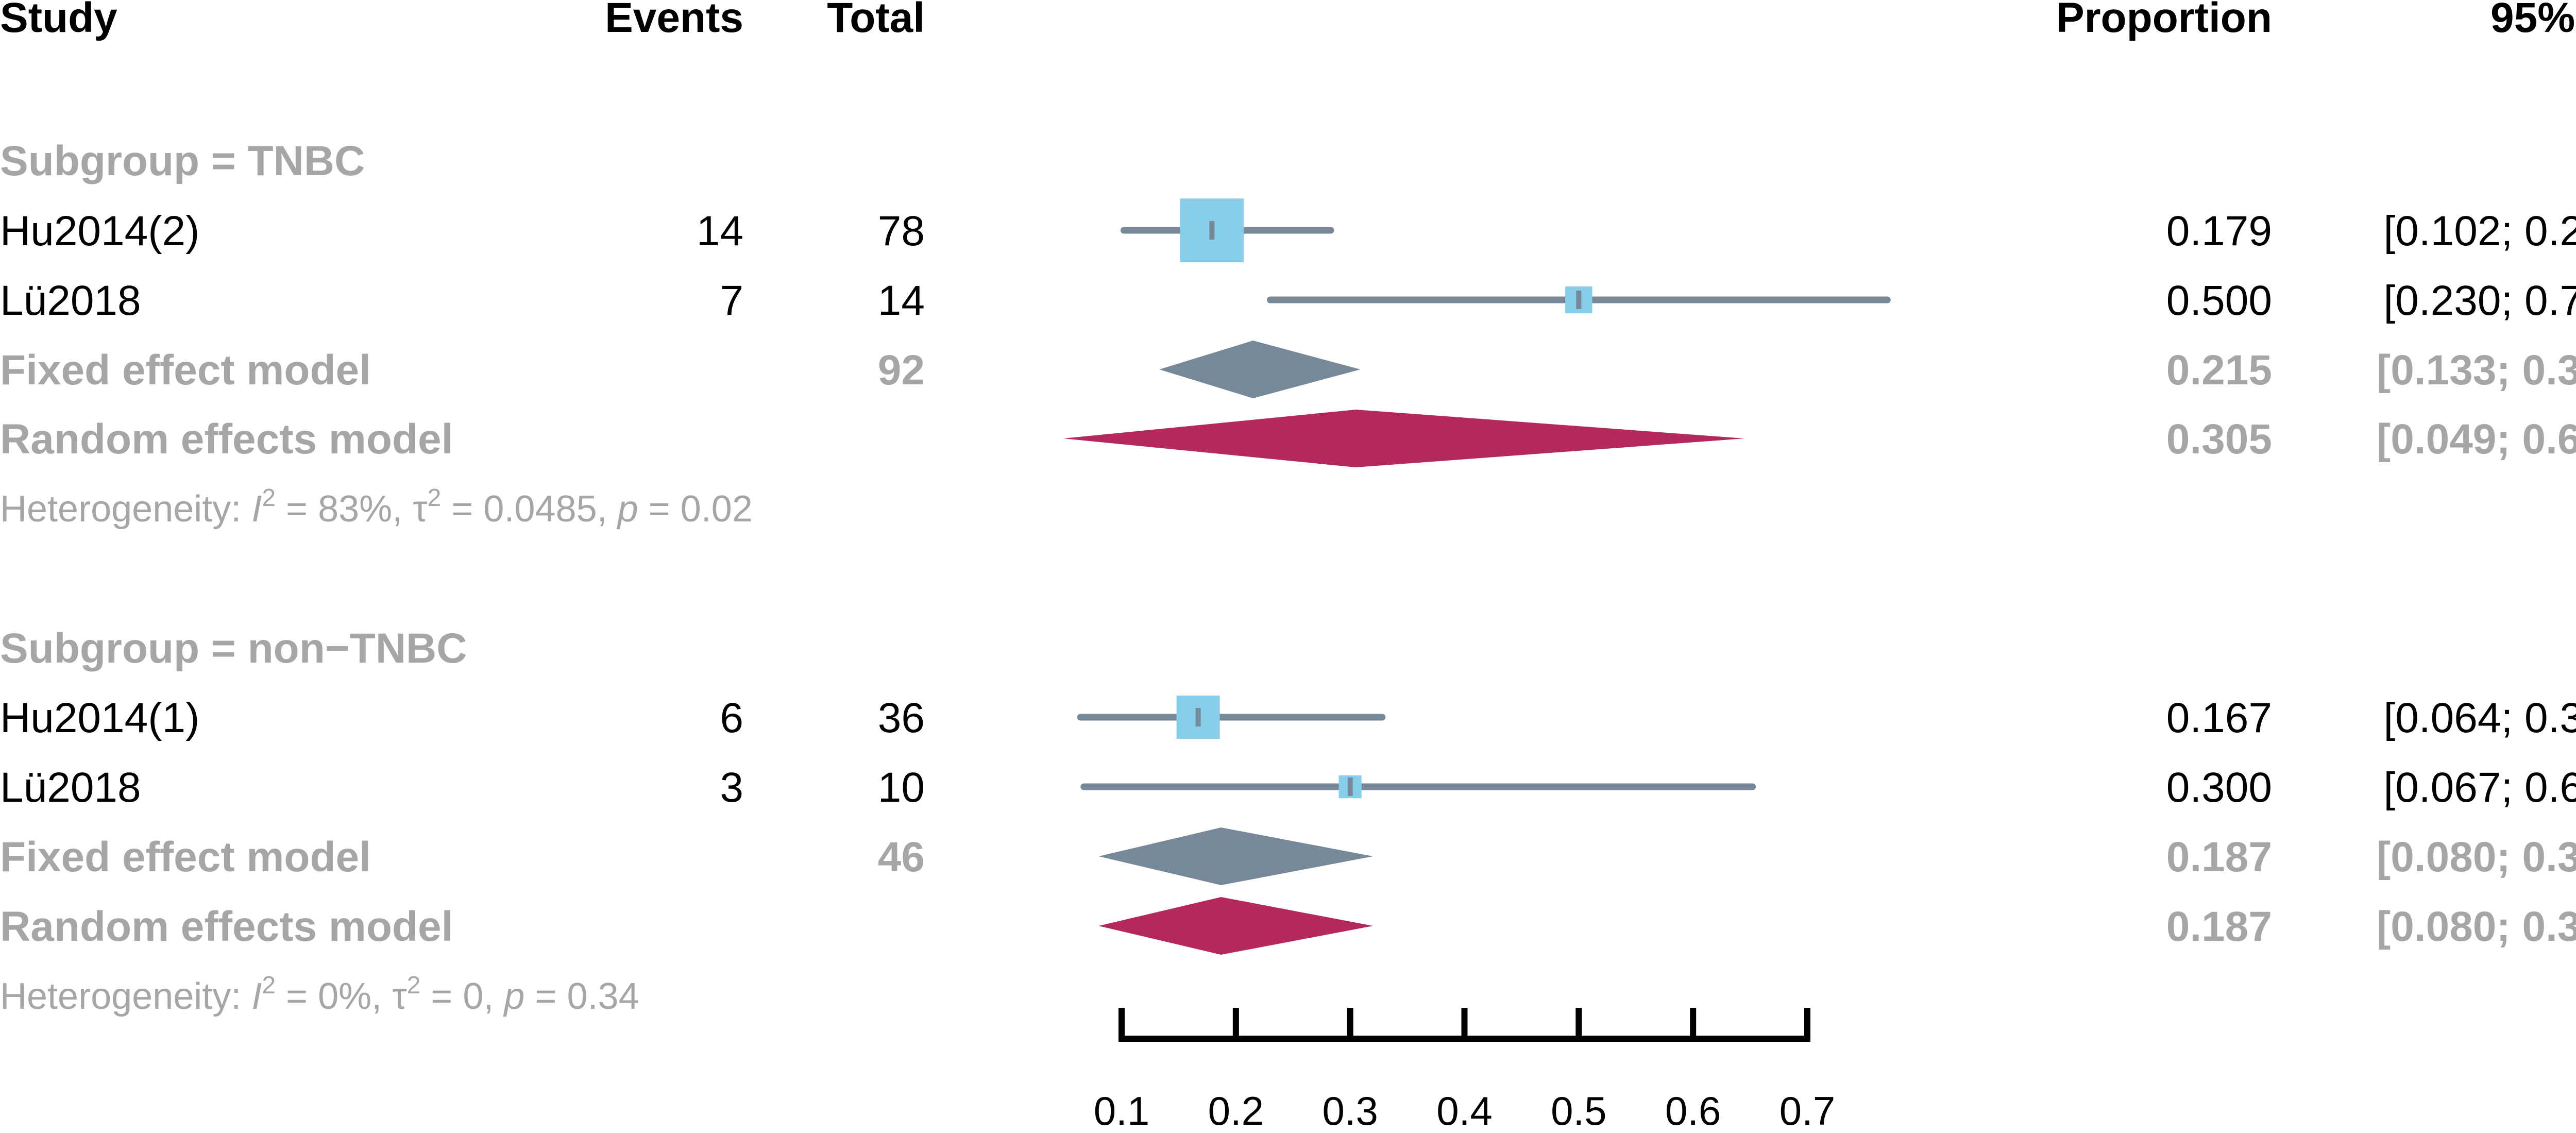  What do you see at coordinates (1350, 1110) in the screenshot?
I see `x-tick-label: 0.3` at bounding box center [1350, 1110].